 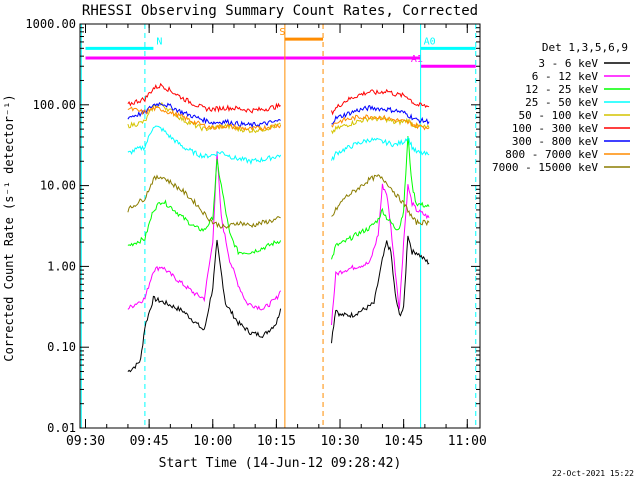 I want to click on x-tick-label: 10:30, so click(x=339, y=441).